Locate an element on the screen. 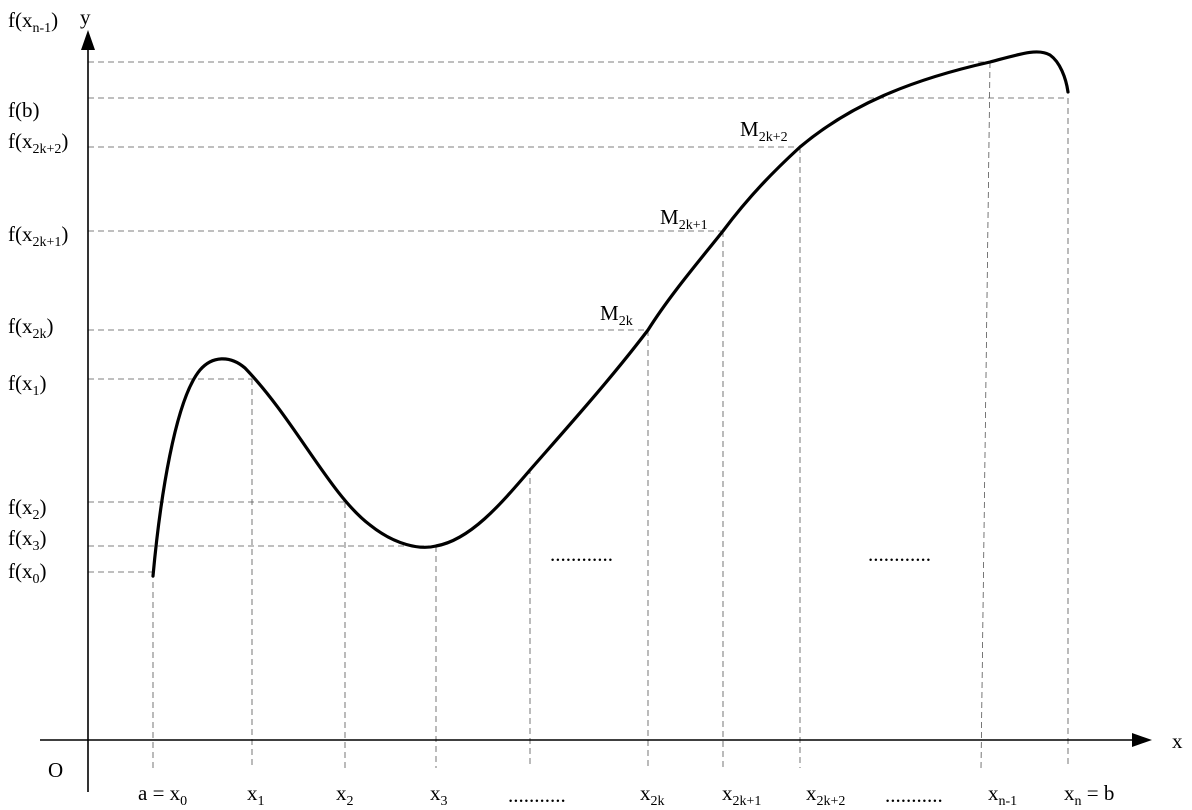 This screenshot has width=1192, height=810. x-axis-label: x is located at coordinates (1177, 741).